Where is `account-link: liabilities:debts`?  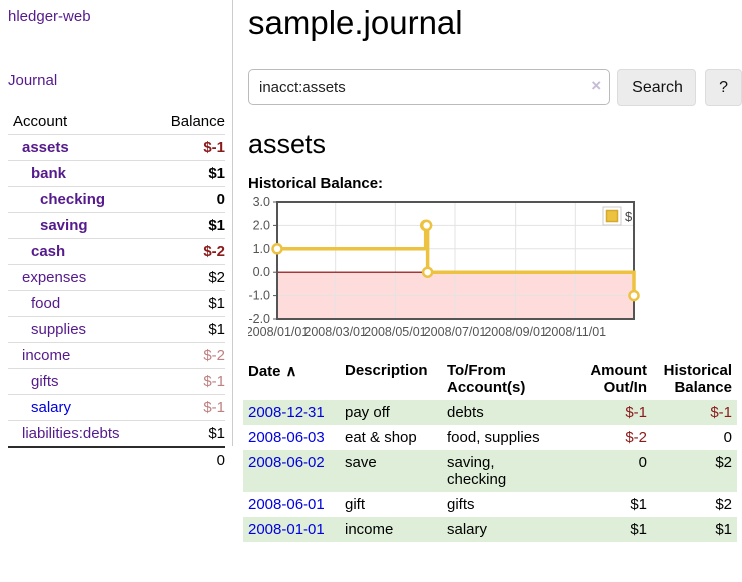 account-link: liabilities:debts is located at coordinates (71, 433).